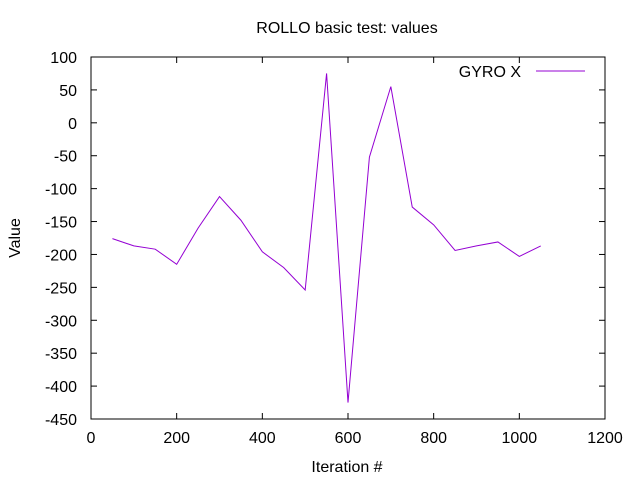 Image resolution: width=640 pixels, height=480 pixels. I want to click on x-tick-label: 400, so click(262, 438).